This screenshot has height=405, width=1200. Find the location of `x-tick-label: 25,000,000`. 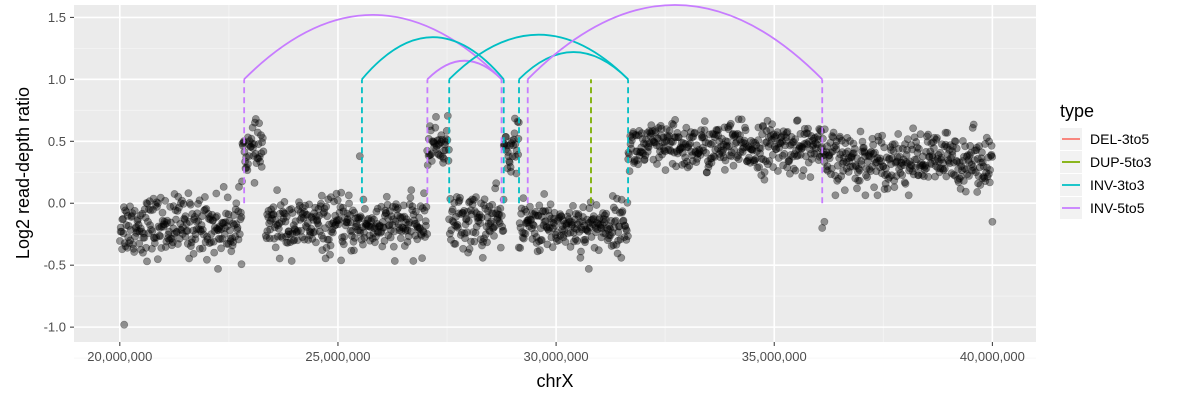

x-tick-label: 25,000,000 is located at coordinates (337, 356).